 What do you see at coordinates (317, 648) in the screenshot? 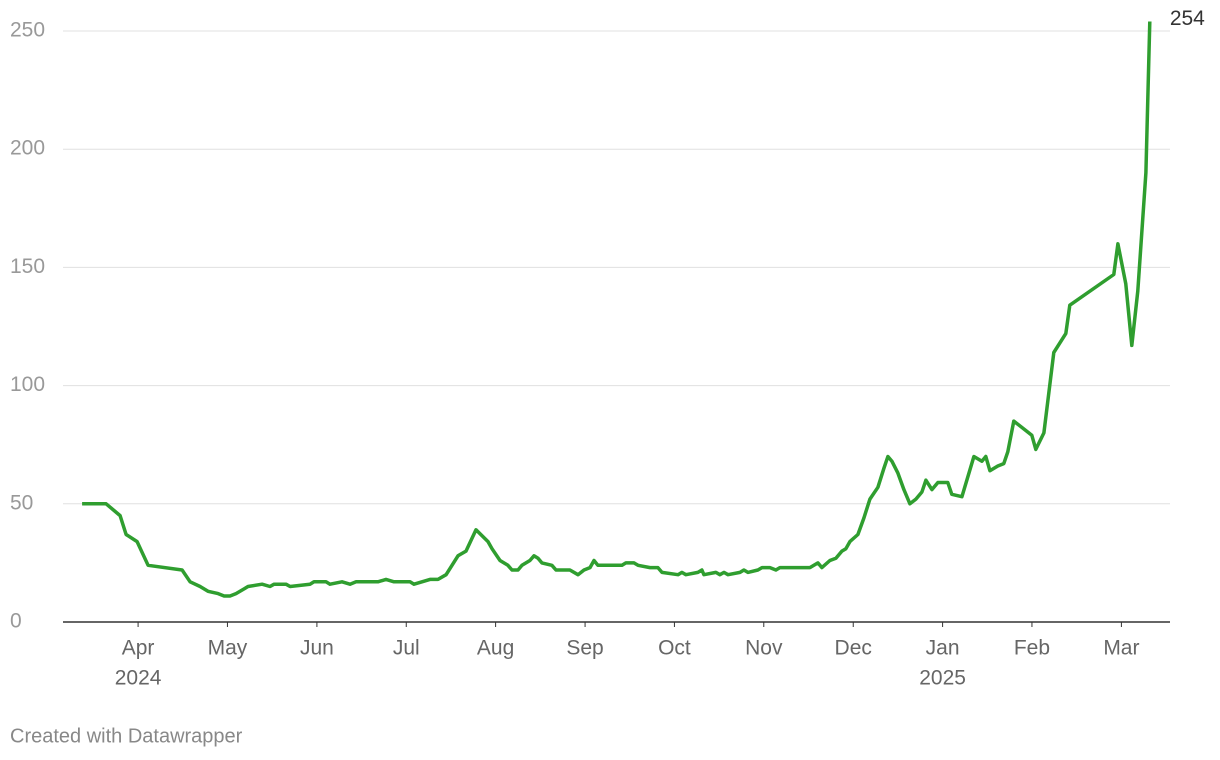
I see `x-tick-label: Jun` at bounding box center [317, 648].